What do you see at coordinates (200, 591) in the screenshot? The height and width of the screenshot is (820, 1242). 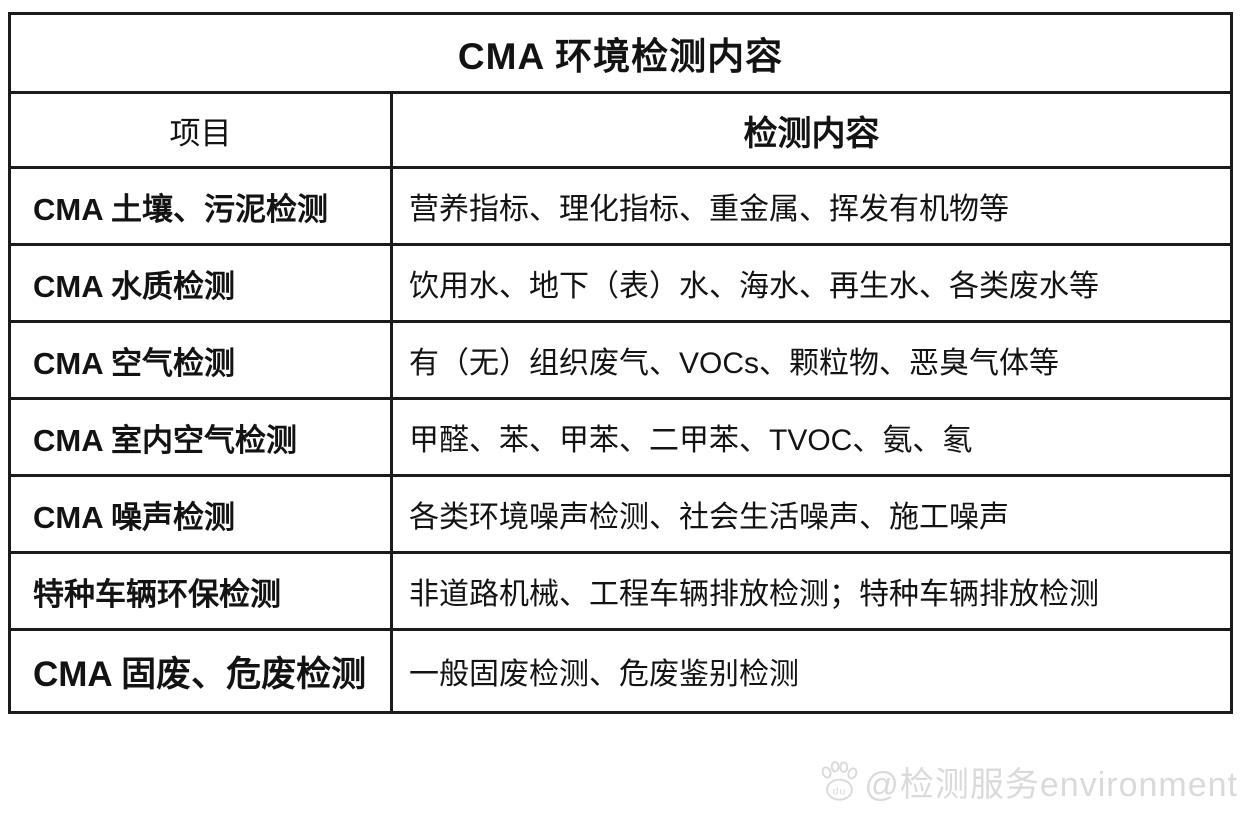 I see `row-item-label: 特种车辆环保检测` at bounding box center [200, 591].